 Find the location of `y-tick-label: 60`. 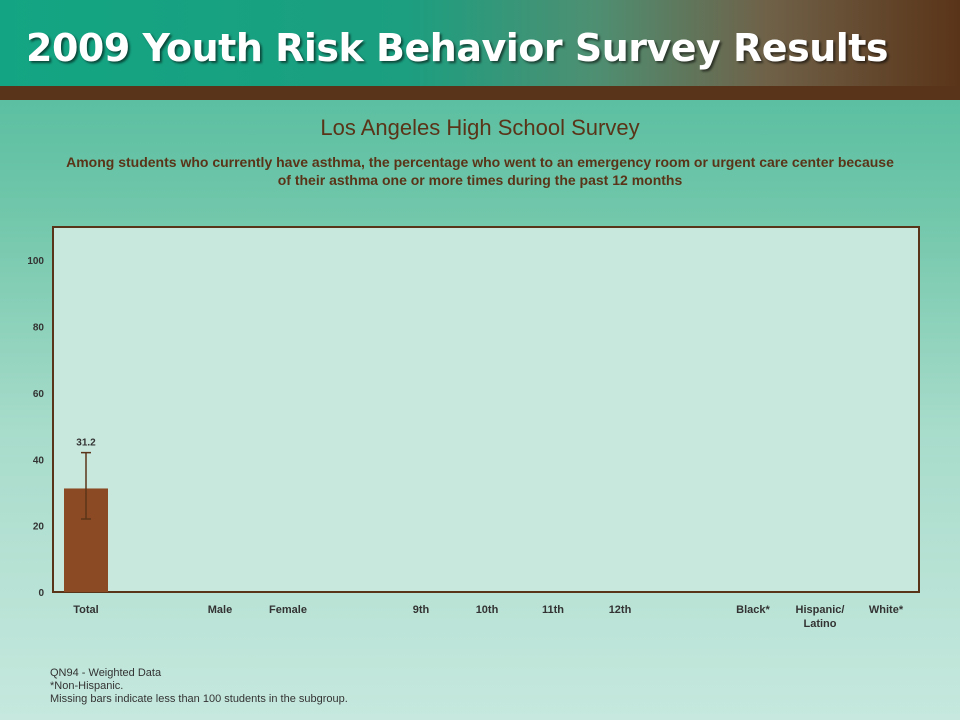

y-tick-label: 60 is located at coordinates (39, 394).